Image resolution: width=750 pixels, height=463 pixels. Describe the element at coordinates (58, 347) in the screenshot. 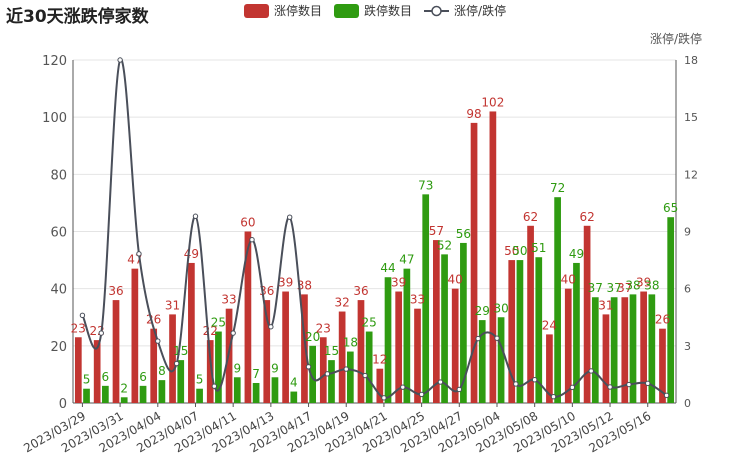

I see `y-tick-label: 20` at that location.